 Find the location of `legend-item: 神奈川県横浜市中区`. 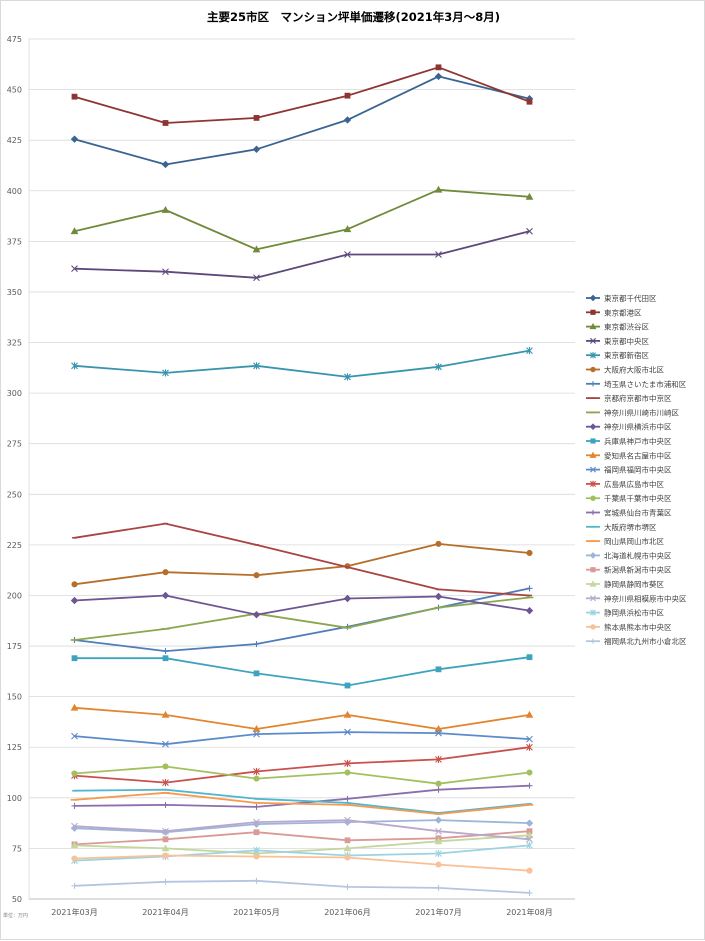

legend-item: 神奈川県横浜市中区 is located at coordinates (629, 427).